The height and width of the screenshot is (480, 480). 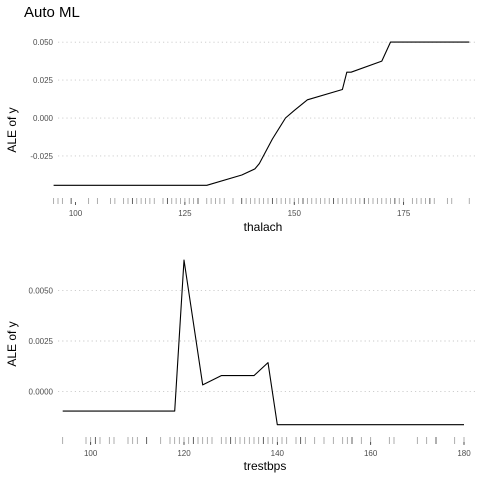 I want to click on thalach-y-tick-label: 0.000, so click(x=43, y=118).